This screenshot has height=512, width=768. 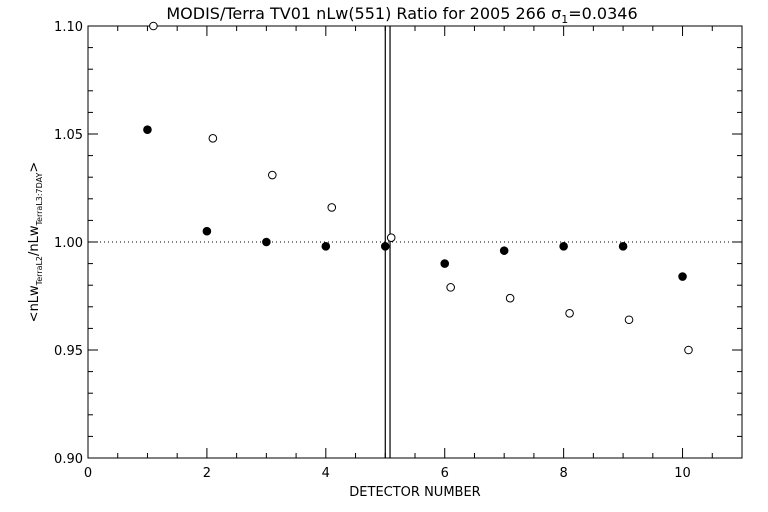 What do you see at coordinates (34, 303) in the screenshot?
I see `y-axis-label-open: <nLw` at bounding box center [34, 303].